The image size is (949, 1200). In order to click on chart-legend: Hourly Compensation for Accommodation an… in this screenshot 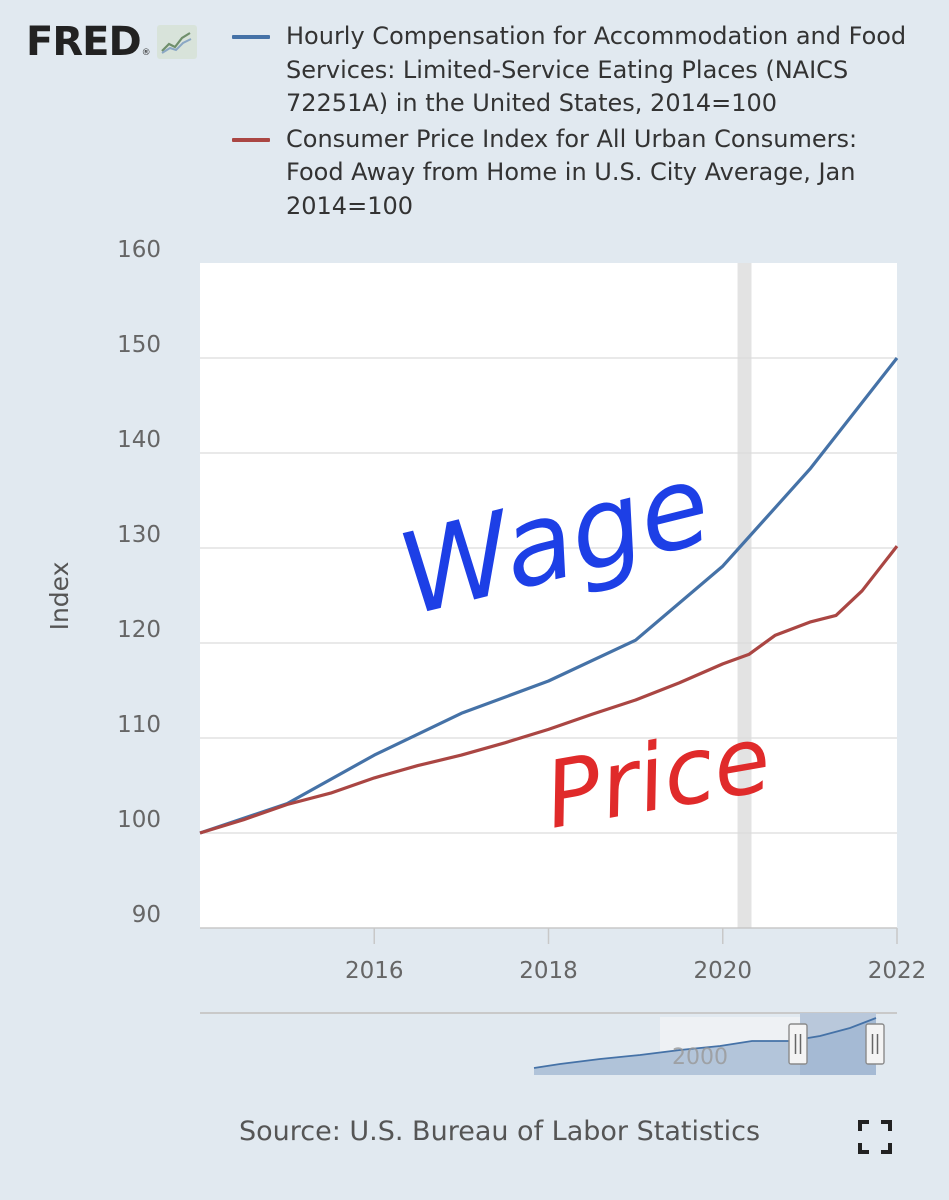, I will do `click(577, 122)`.